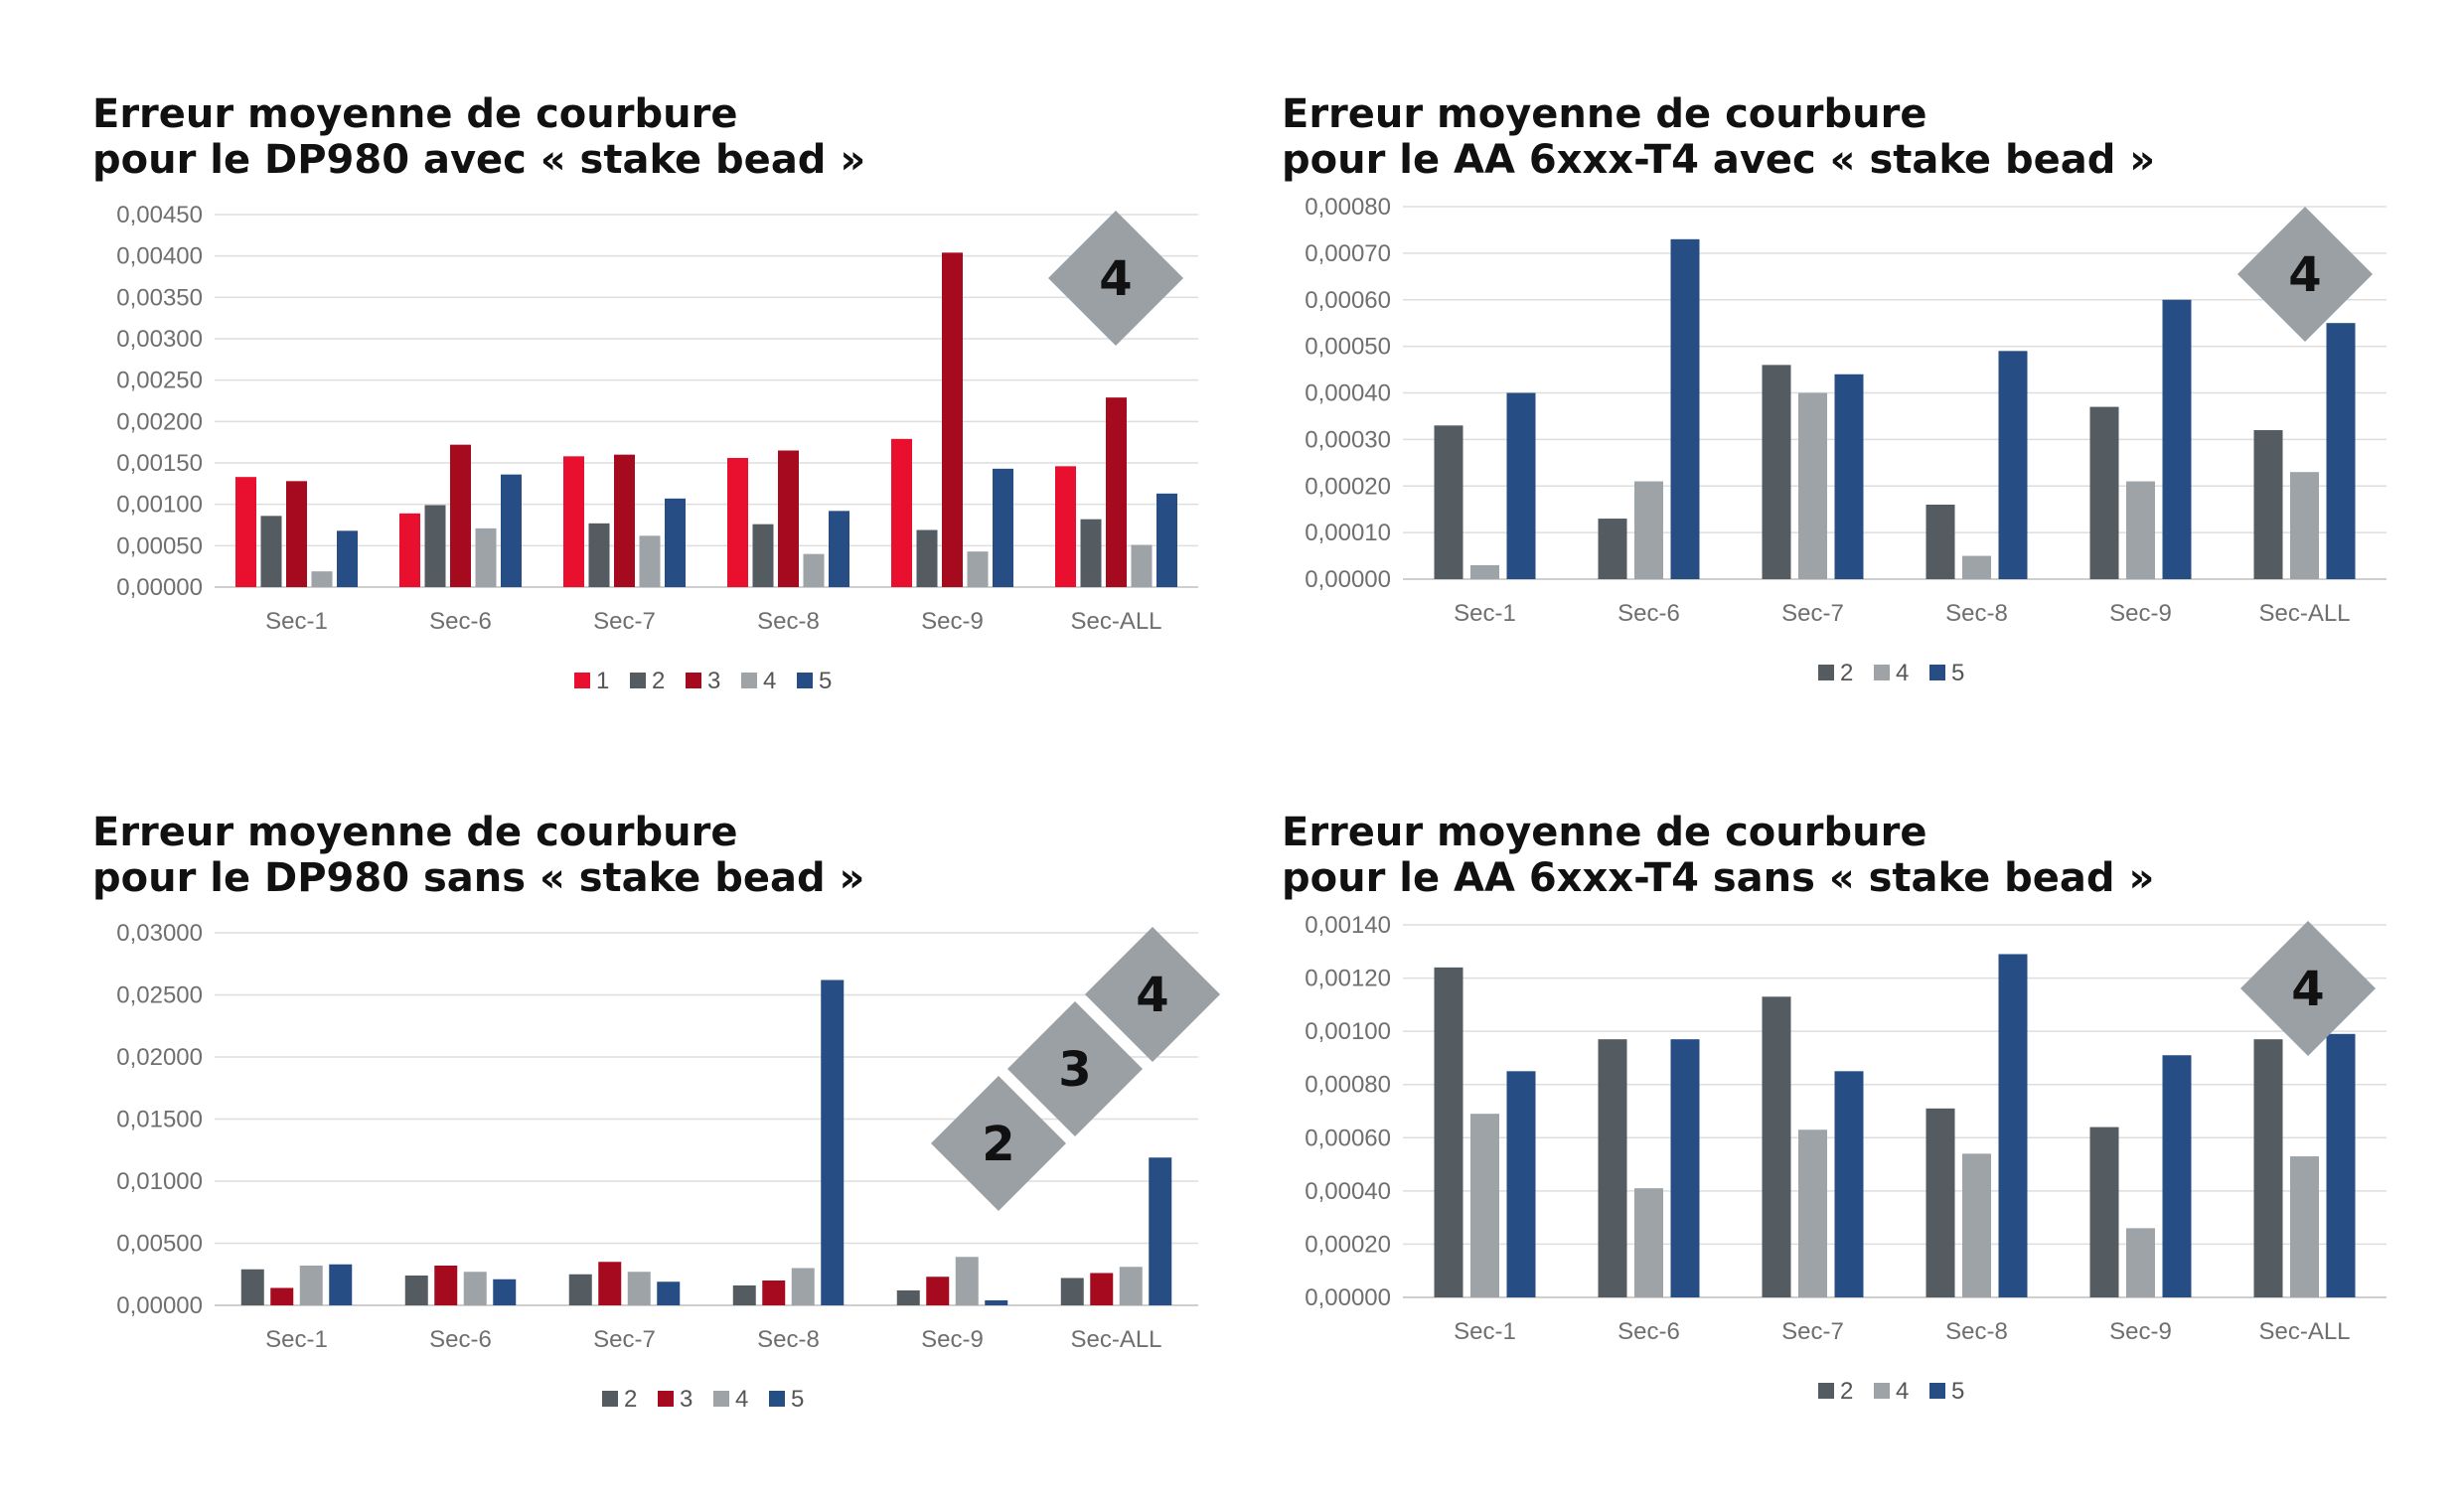 This screenshot has height=1505, width=2464. What do you see at coordinates (769, 681) in the screenshot?
I see `legend-label: 4` at bounding box center [769, 681].